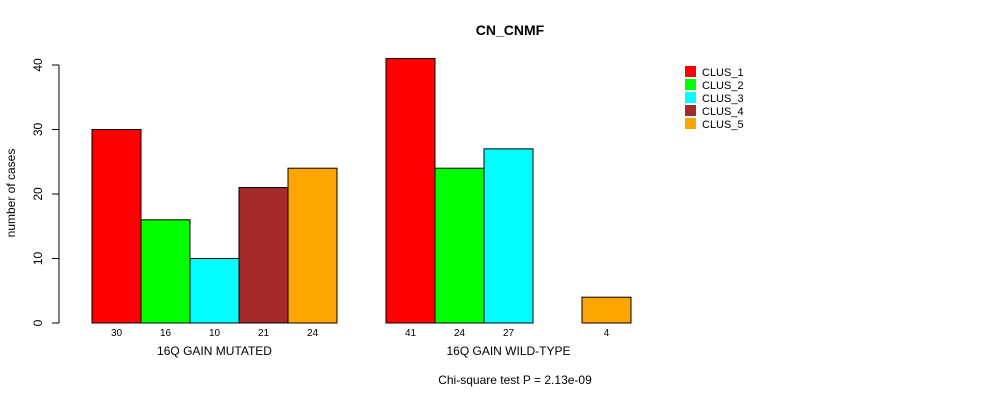  Describe the element at coordinates (166, 333) in the screenshot. I see `bar-value-label: 16` at that location.